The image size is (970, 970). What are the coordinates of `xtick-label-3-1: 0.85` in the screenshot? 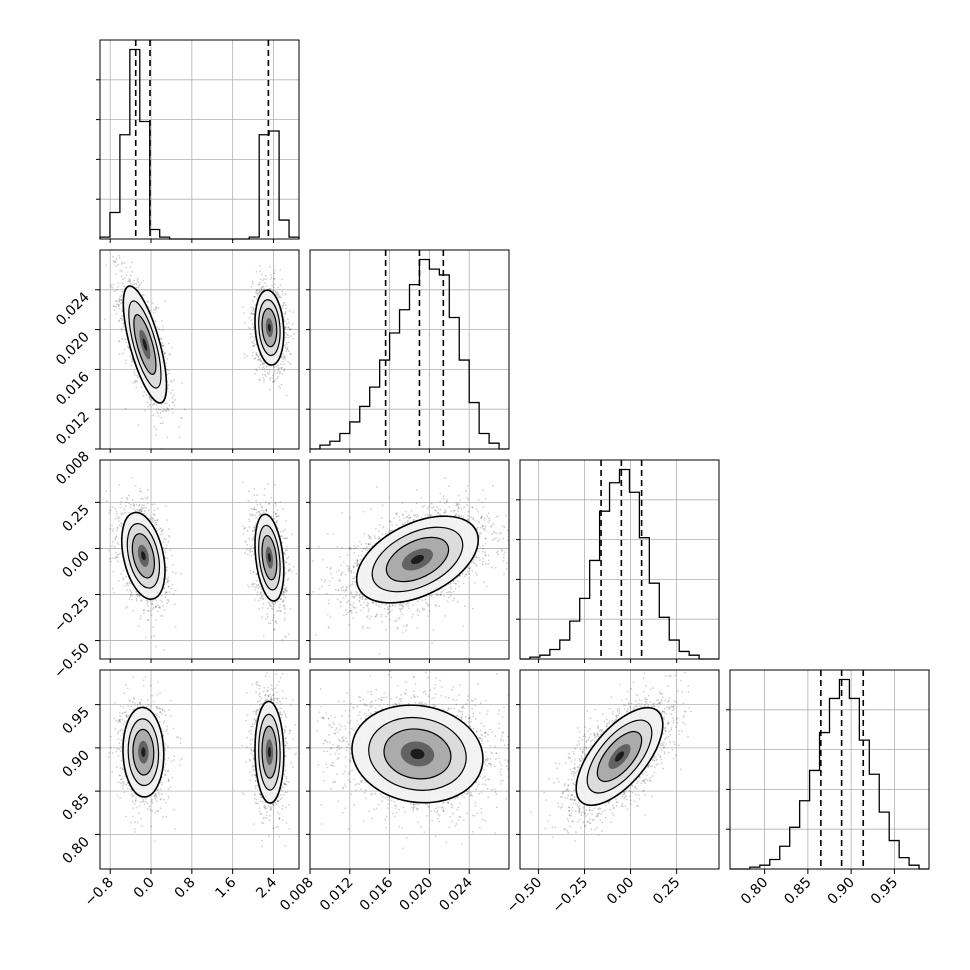 It's located at (797, 891).